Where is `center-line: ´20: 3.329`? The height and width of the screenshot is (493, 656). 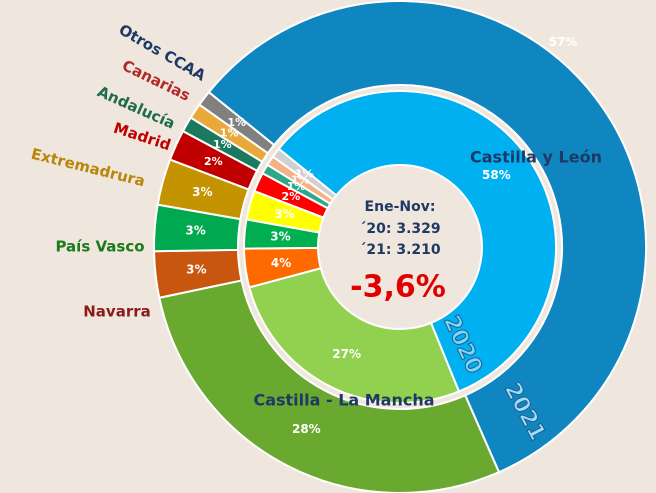 center-line: ´20: 3.329 is located at coordinates (399, 229).